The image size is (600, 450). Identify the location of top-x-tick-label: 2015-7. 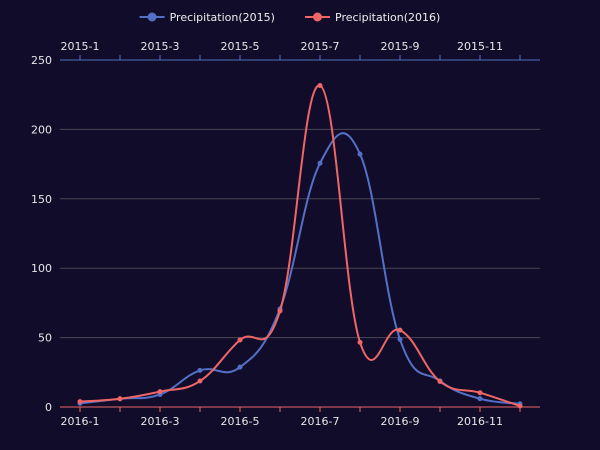
(320, 46).